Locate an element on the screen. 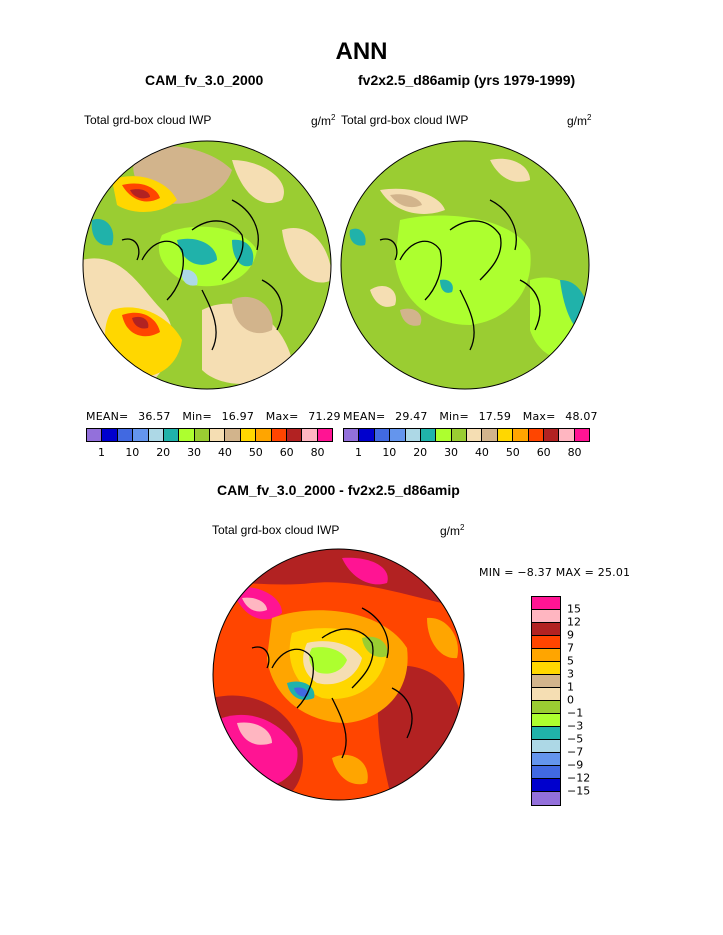 The width and height of the screenshot is (723, 935). right-colorbar-tick-label: 80 is located at coordinates (574, 452).